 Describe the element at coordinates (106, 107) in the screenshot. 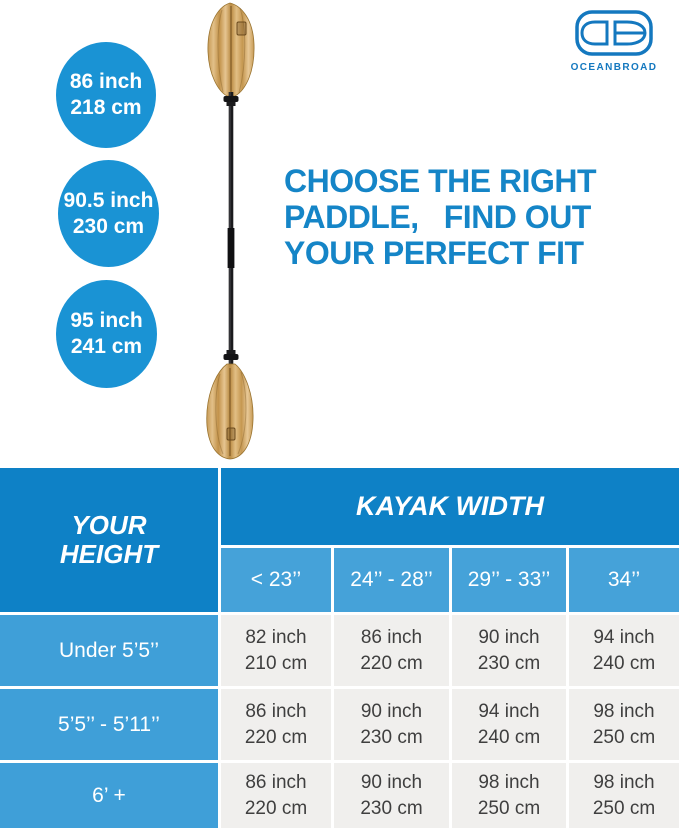

I see `bubble-cm-label: 218 cm` at that location.